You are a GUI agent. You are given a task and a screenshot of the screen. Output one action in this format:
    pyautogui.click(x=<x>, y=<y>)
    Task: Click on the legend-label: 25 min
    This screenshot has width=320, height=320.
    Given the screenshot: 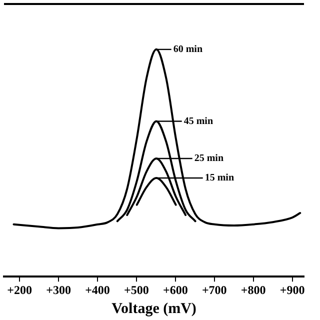 What is the action you would take?
    pyautogui.click(x=209, y=158)
    